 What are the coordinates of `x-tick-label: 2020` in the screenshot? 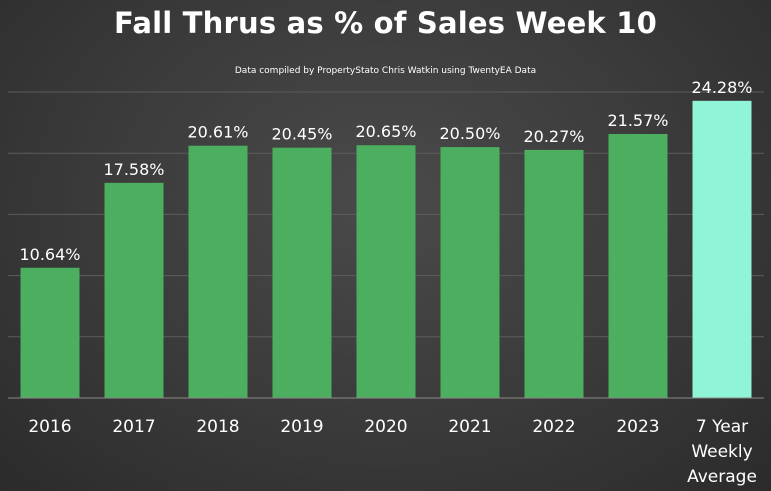 It's located at (385, 427).